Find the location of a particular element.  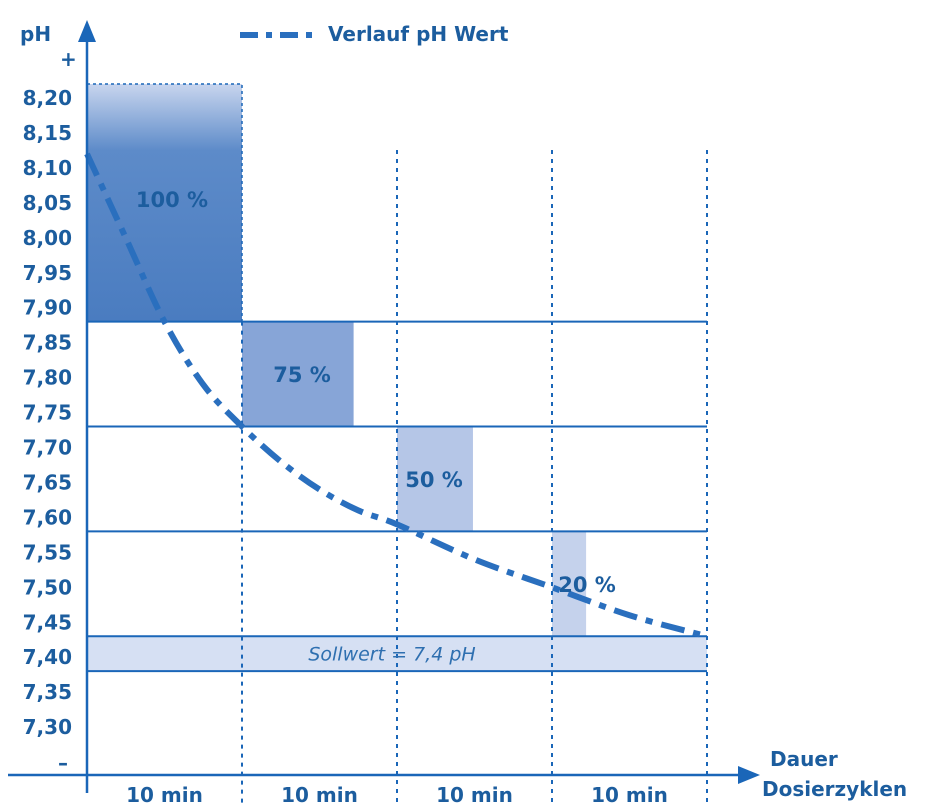

y-tick-label: 7,80 is located at coordinates (47, 378).